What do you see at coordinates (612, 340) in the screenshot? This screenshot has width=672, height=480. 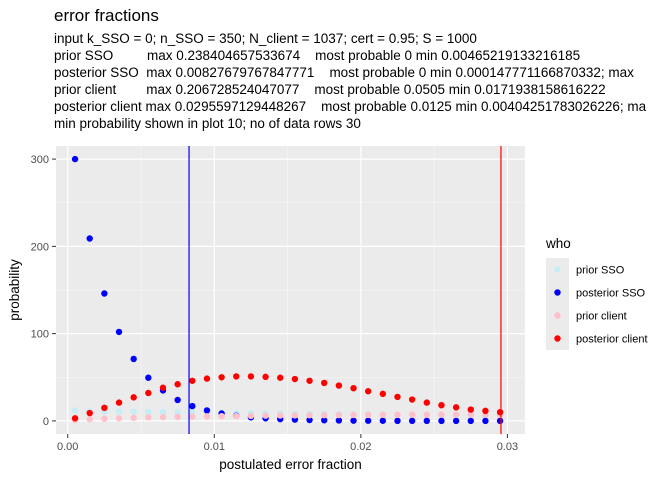 I see `legend-label: posterior client` at bounding box center [612, 340].